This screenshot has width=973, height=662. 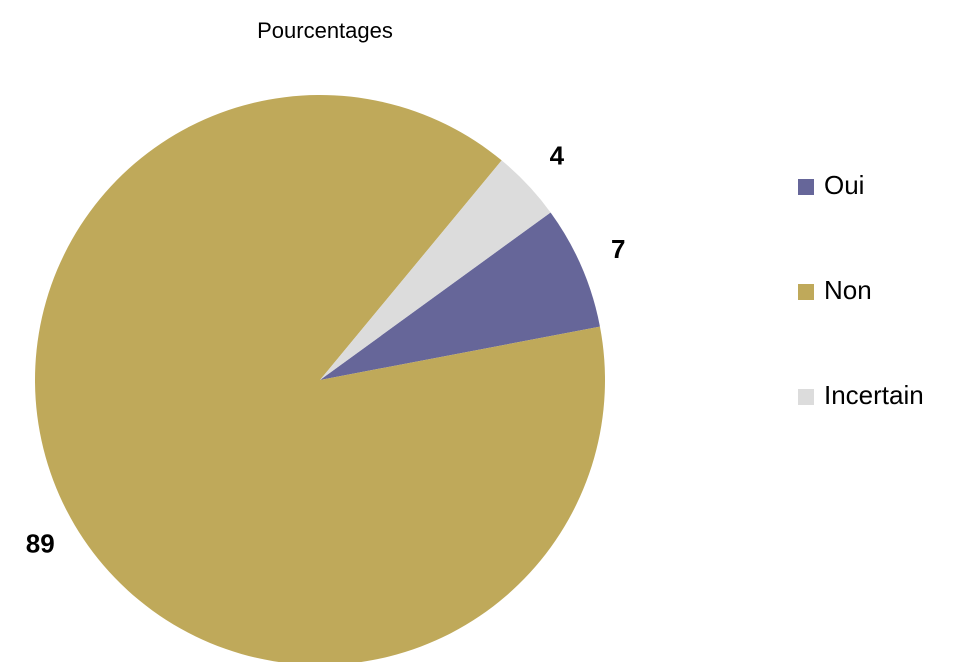 I want to click on data-label: 89, so click(x=40, y=543).